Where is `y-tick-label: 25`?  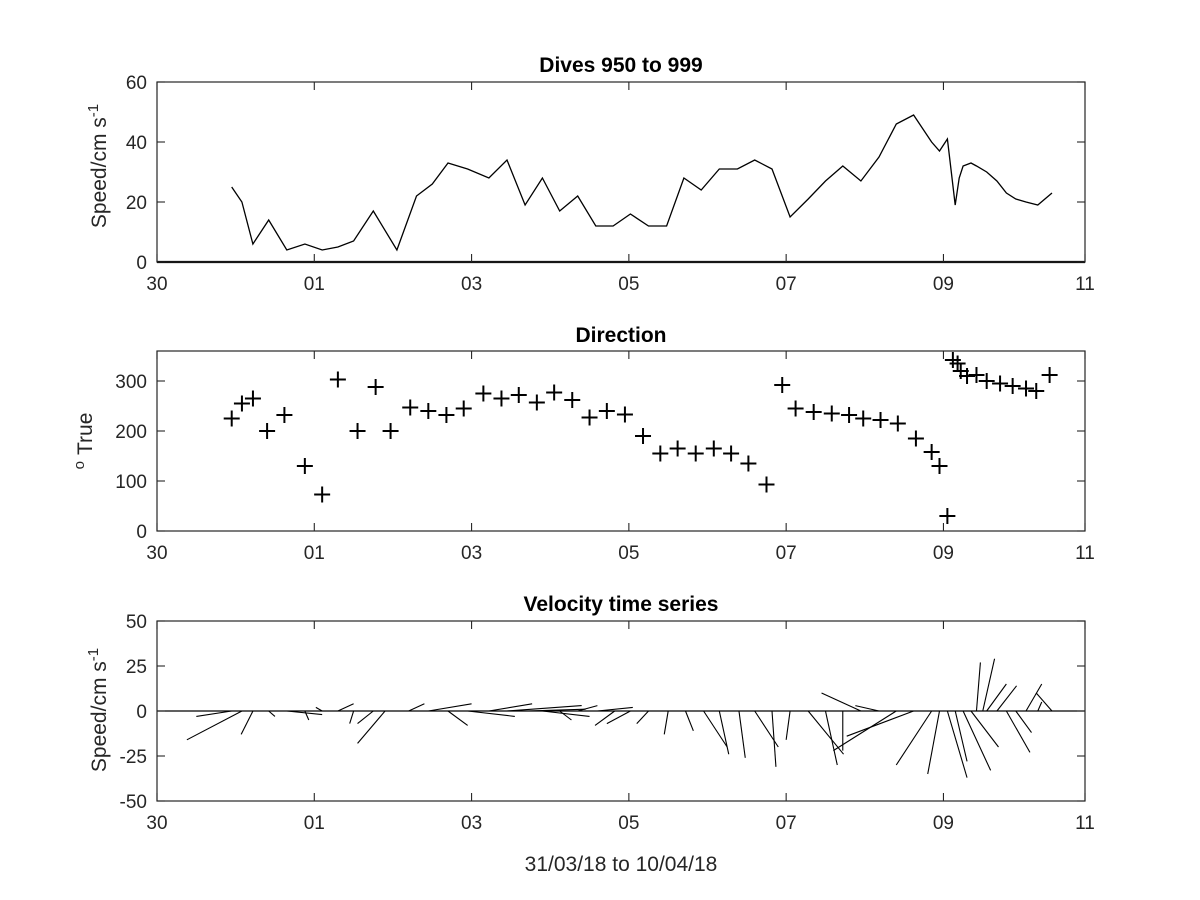 y-tick-label: 25 is located at coordinates (136, 667).